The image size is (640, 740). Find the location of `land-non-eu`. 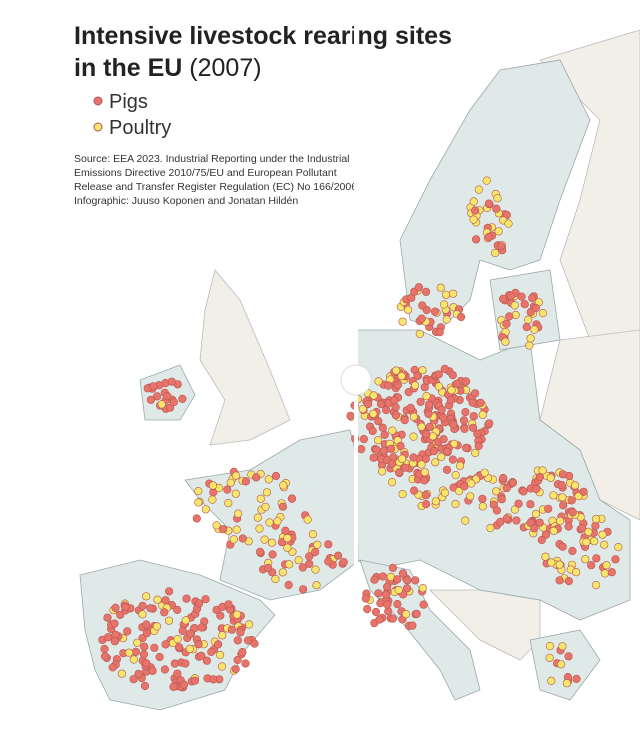

land-non-eu is located at coordinates (245, 357).